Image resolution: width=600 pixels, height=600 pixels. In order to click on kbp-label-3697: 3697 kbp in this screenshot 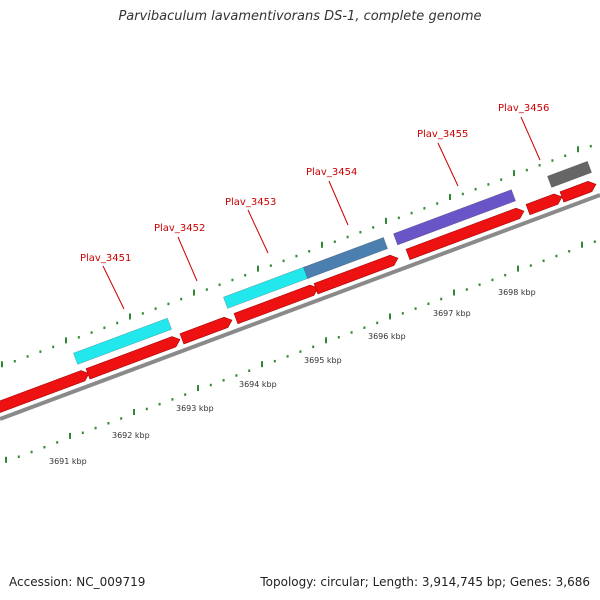, I will do `click(452, 313)`.